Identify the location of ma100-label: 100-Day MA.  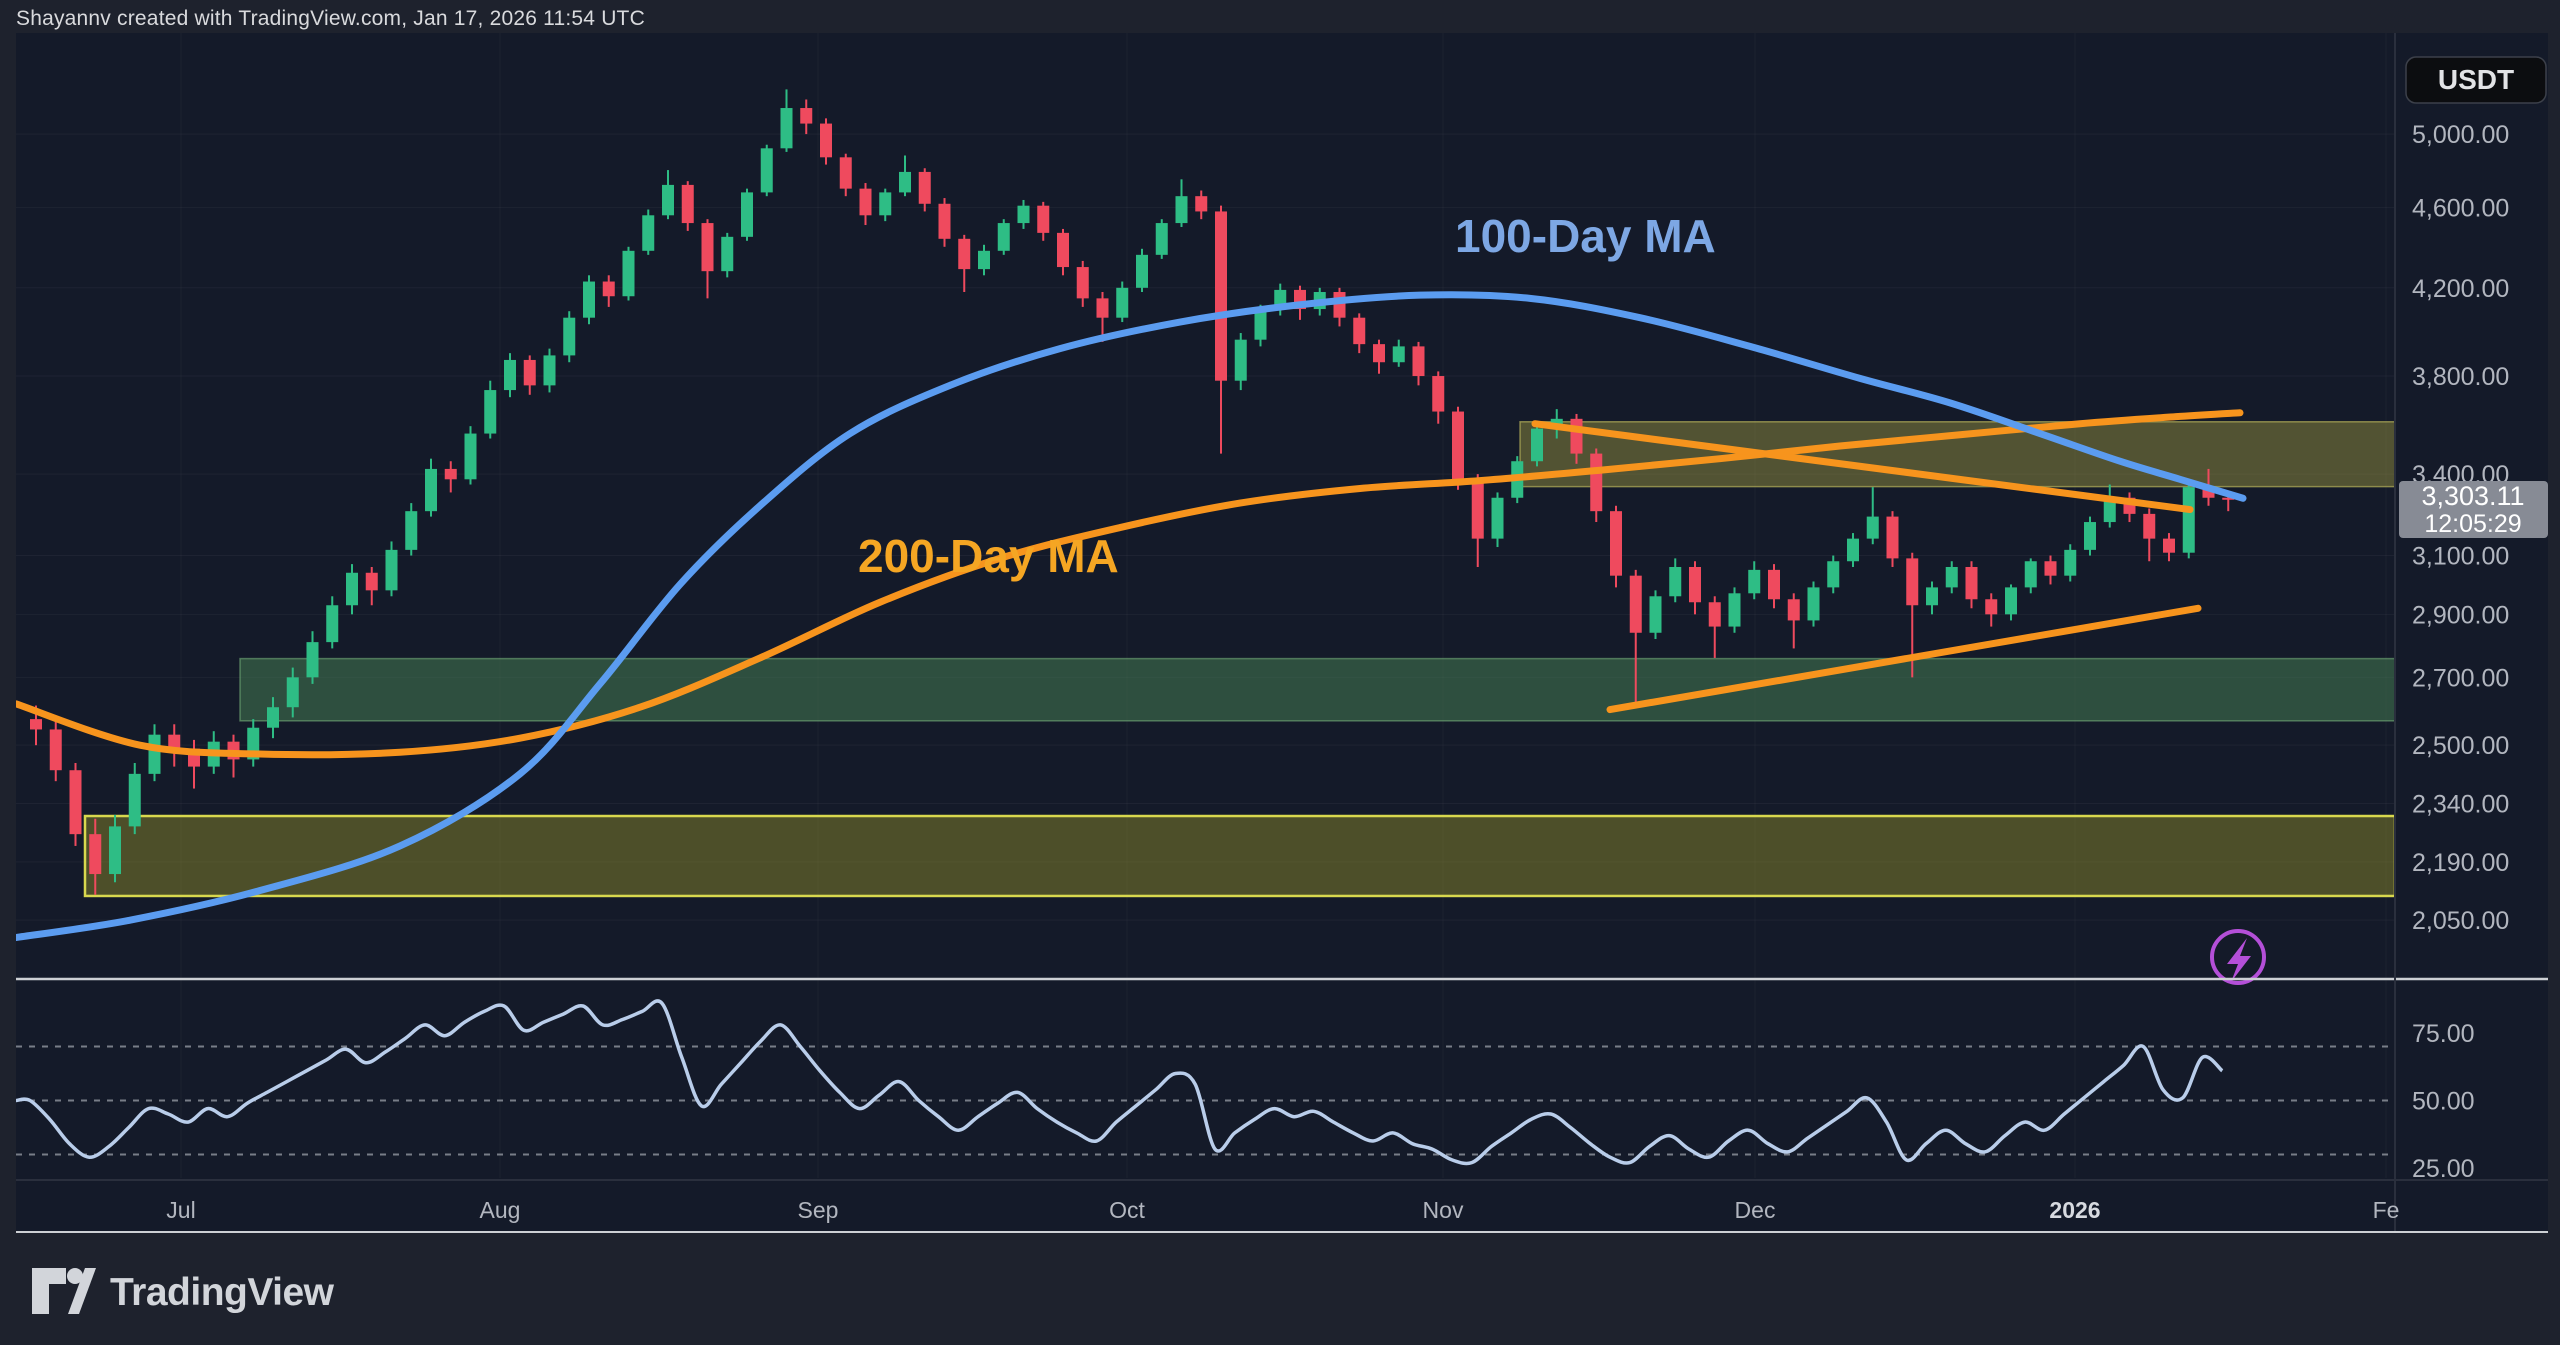
(1585, 236).